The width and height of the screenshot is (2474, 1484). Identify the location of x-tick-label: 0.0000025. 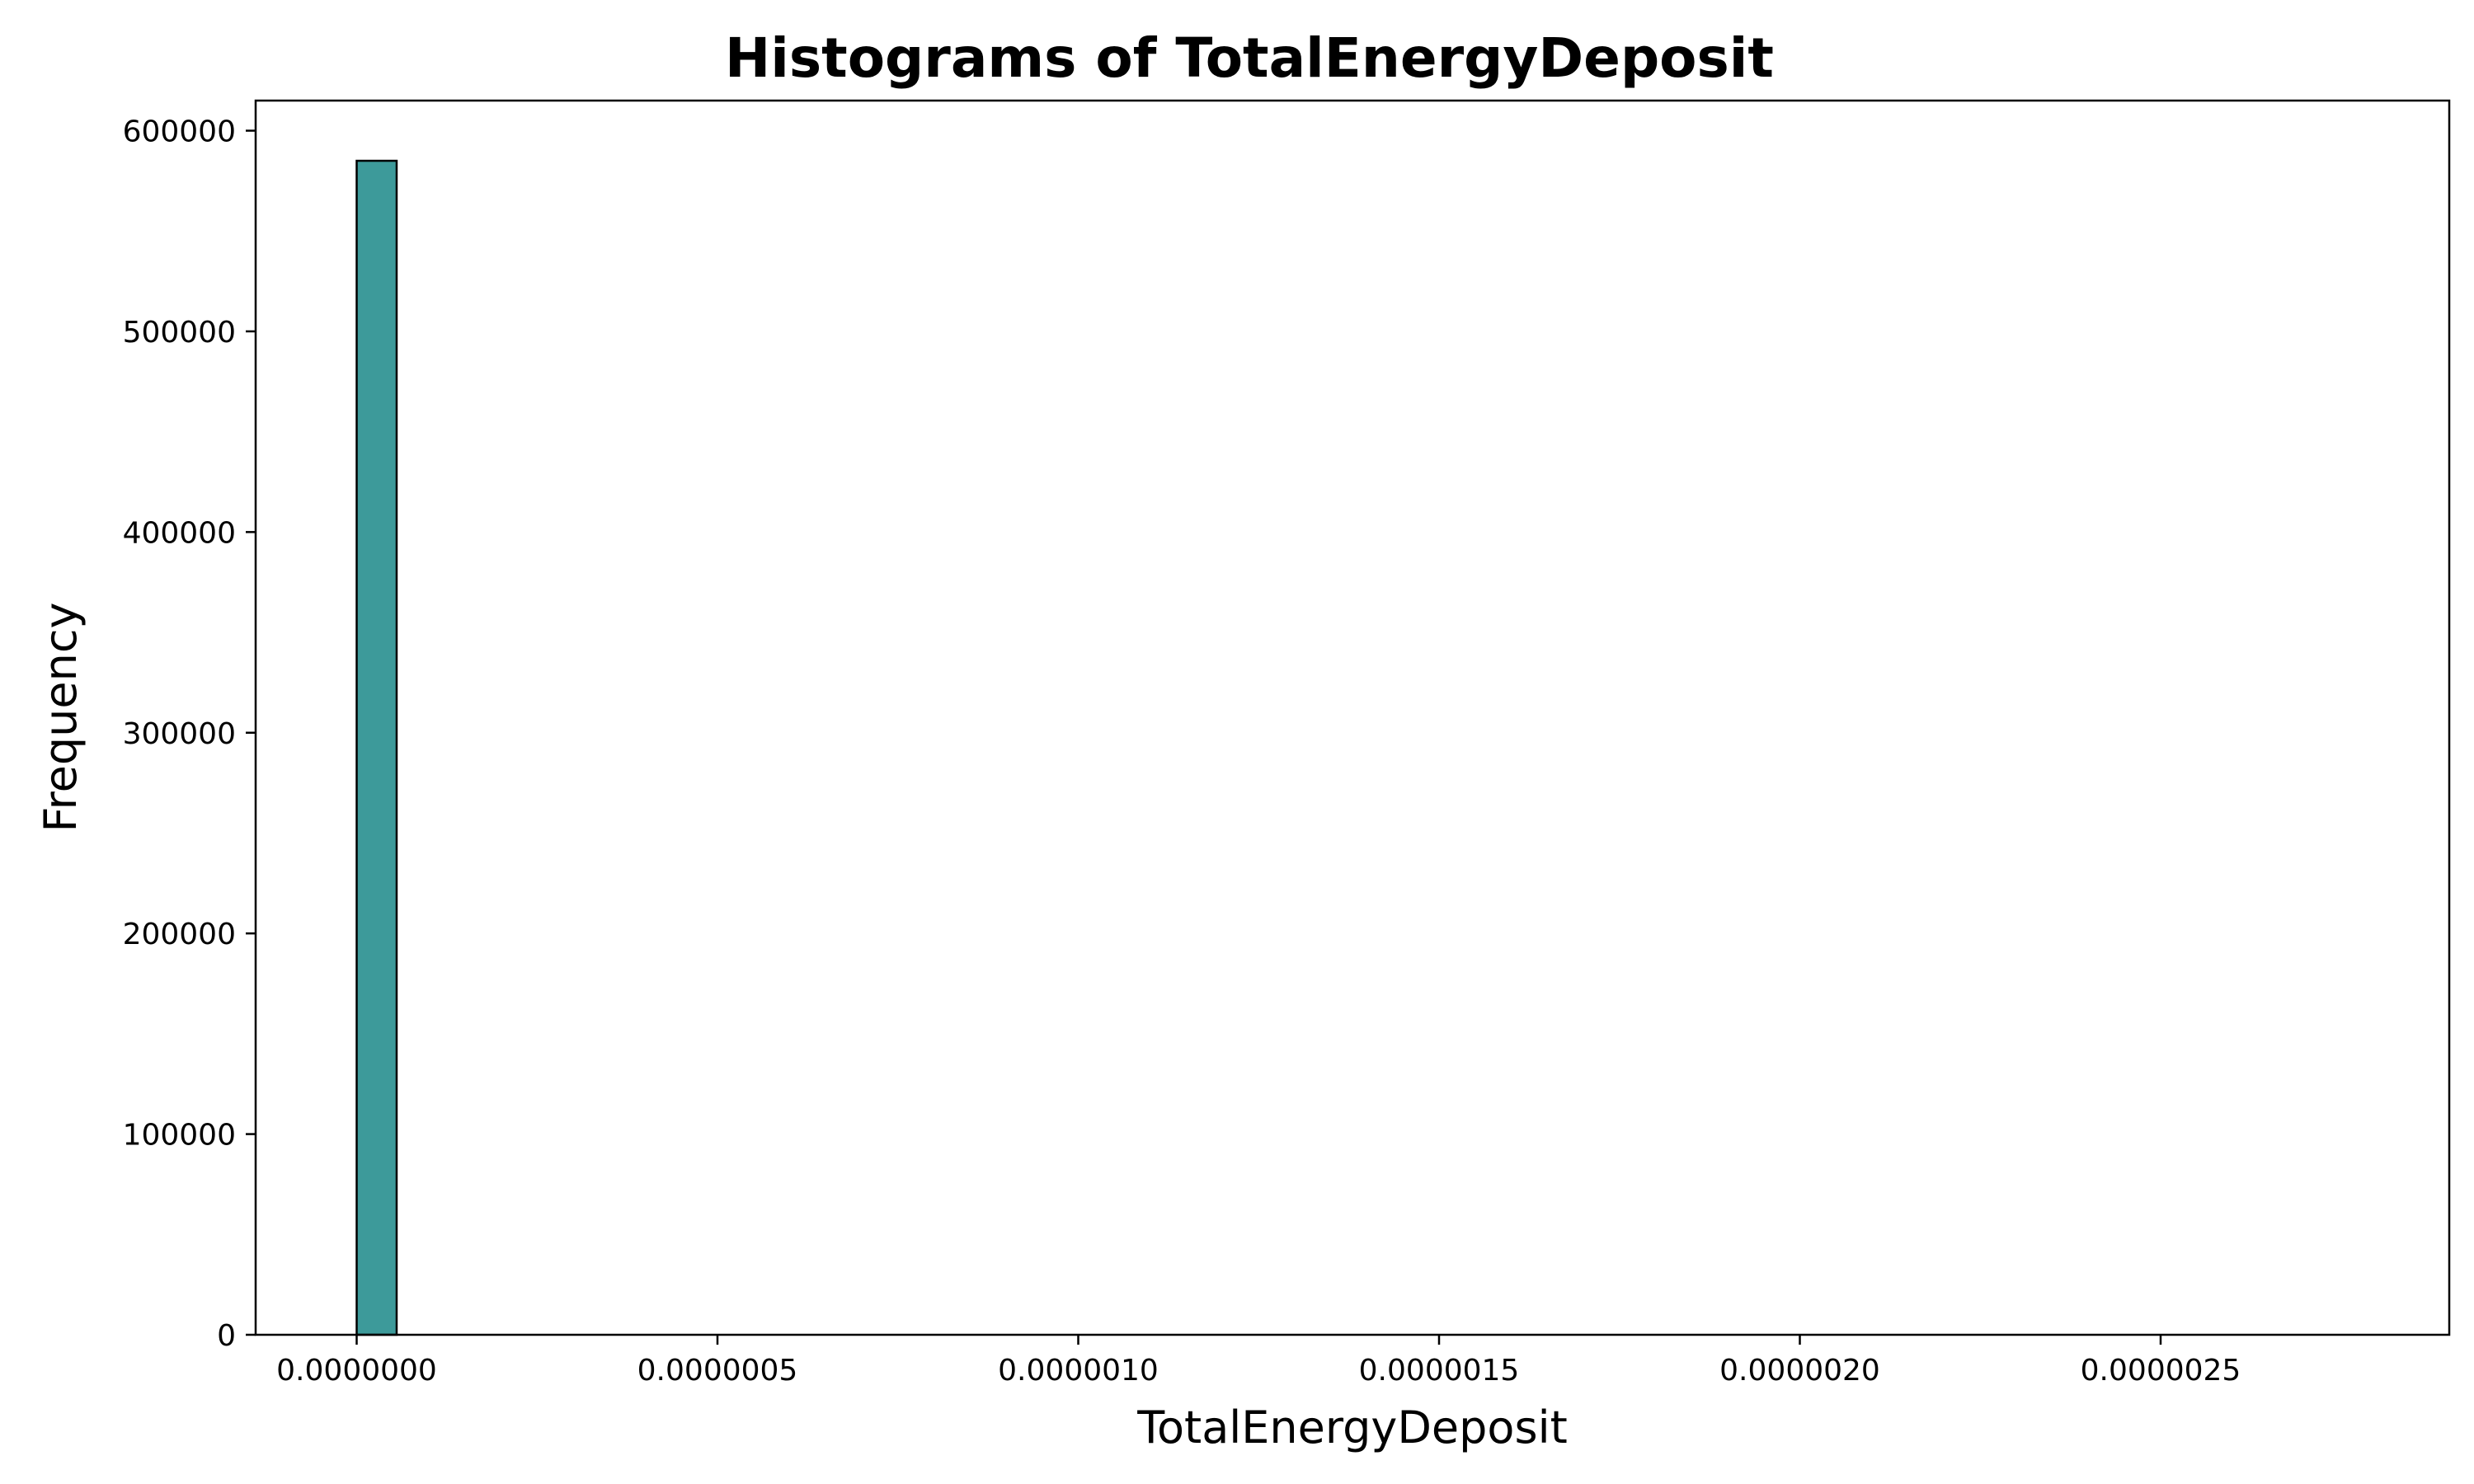
(2161, 1371).